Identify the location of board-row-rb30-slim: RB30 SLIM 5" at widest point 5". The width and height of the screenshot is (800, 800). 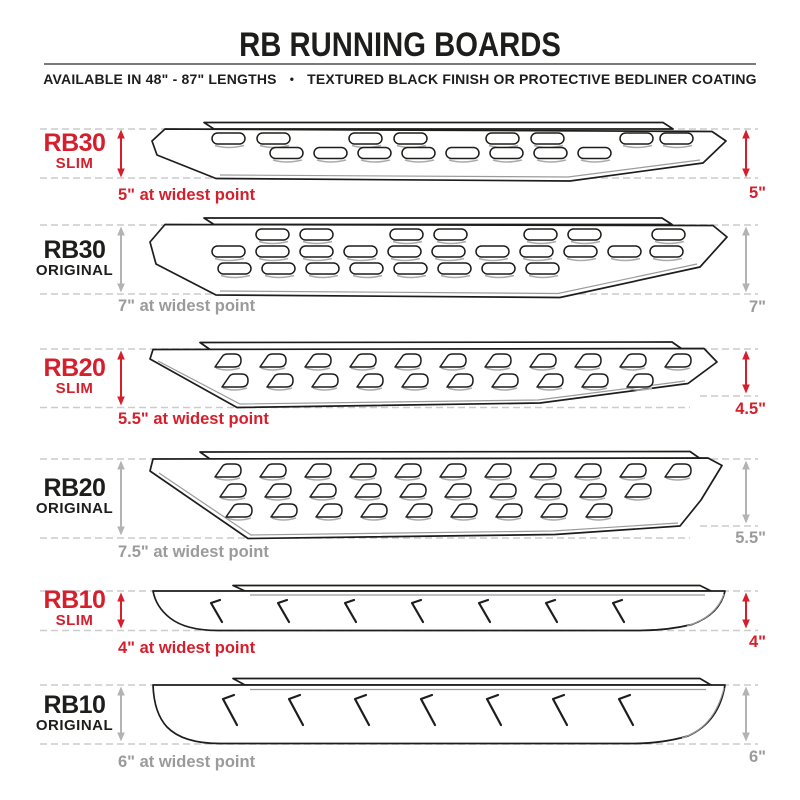
(400, 162).